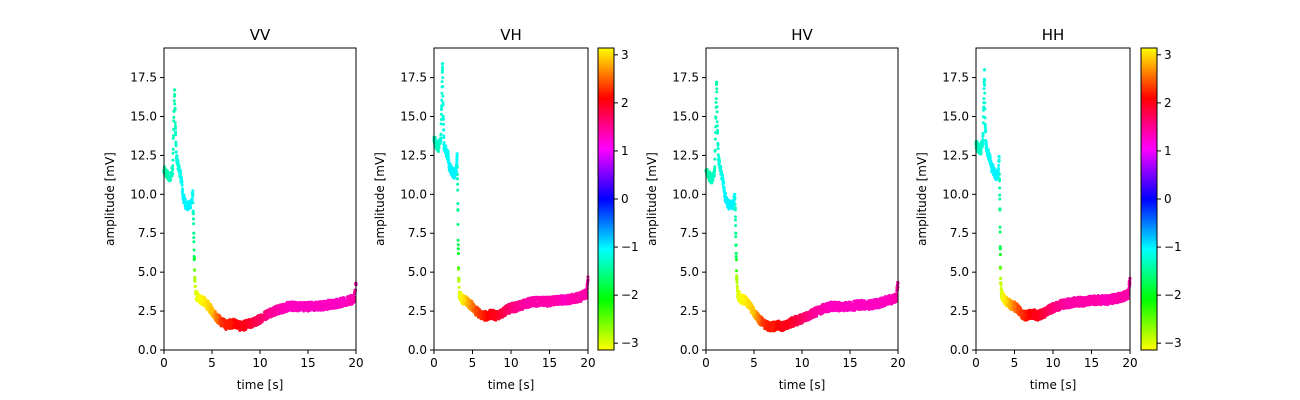 This screenshot has height=400, width=1300. I want to click on x-axis-label: time [s], so click(511, 385).